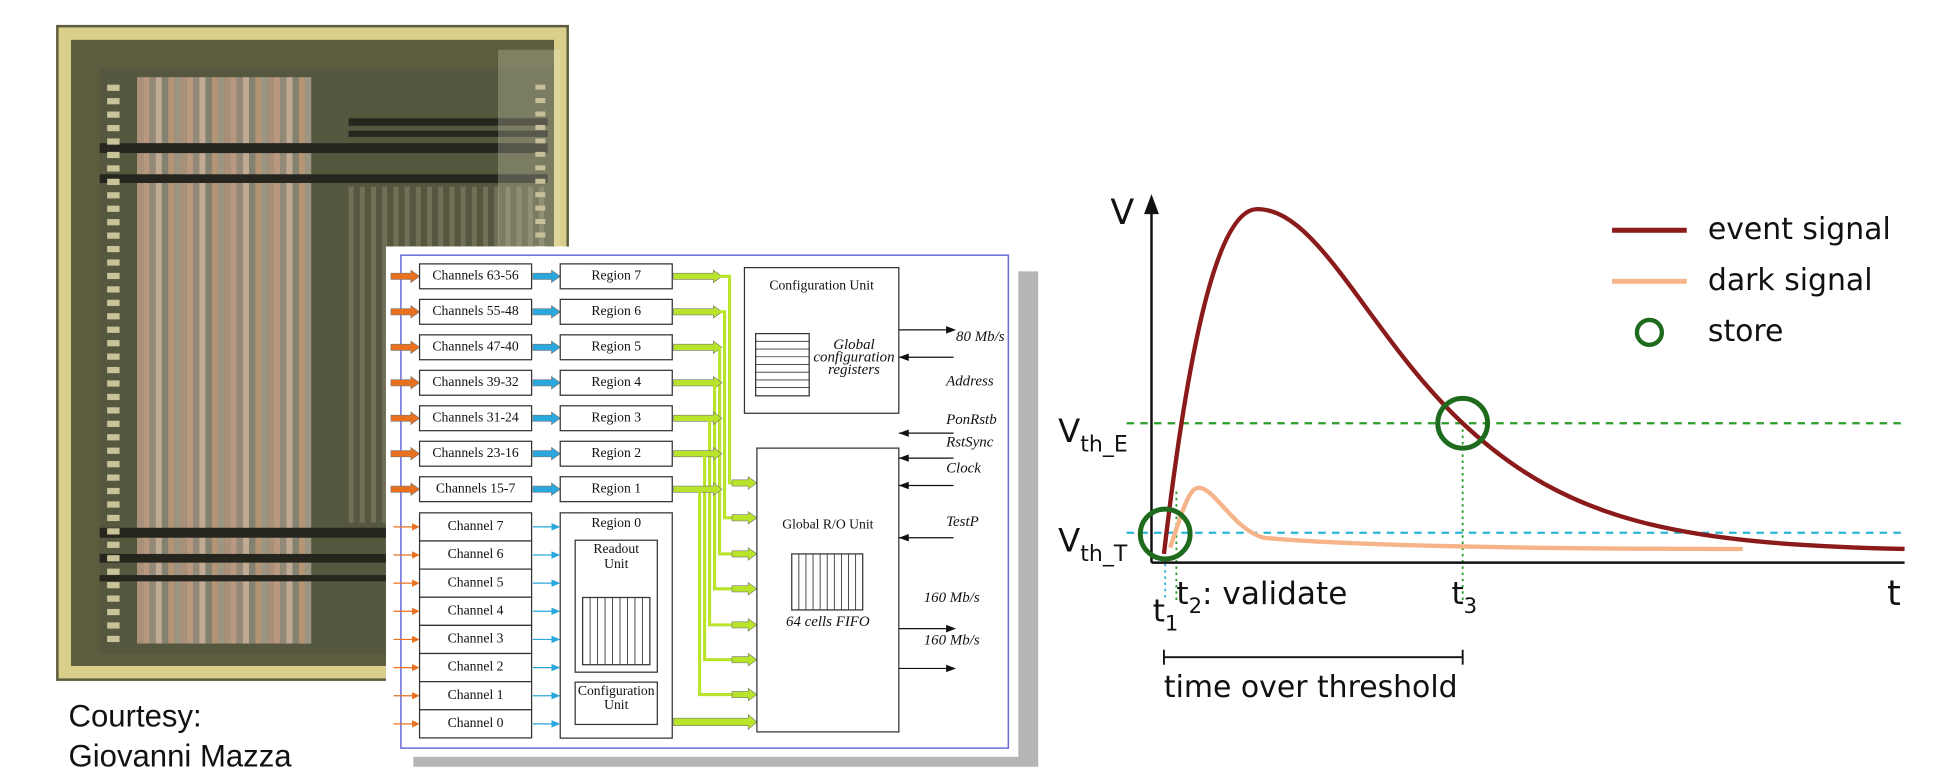 Image resolution: width=1942 pixels, height=773 pixels. What do you see at coordinates (1166, 614) in the screenshot?
I see `time-label: t1` at bounding box center [1166, 614].